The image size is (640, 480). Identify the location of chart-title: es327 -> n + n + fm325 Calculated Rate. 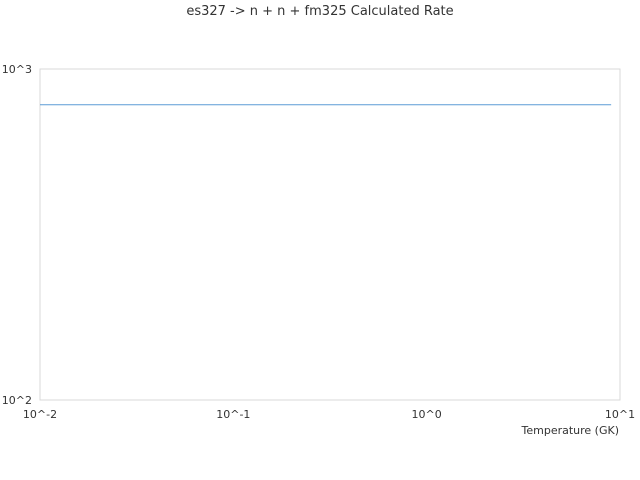
(320, 11).